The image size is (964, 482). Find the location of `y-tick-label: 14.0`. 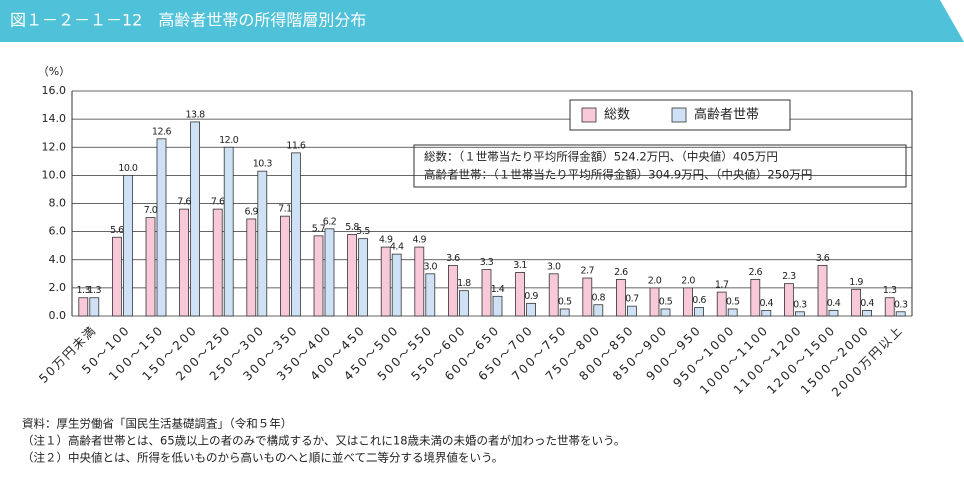

y-tick-label: 14.0 is located at coordinates (54, 118).